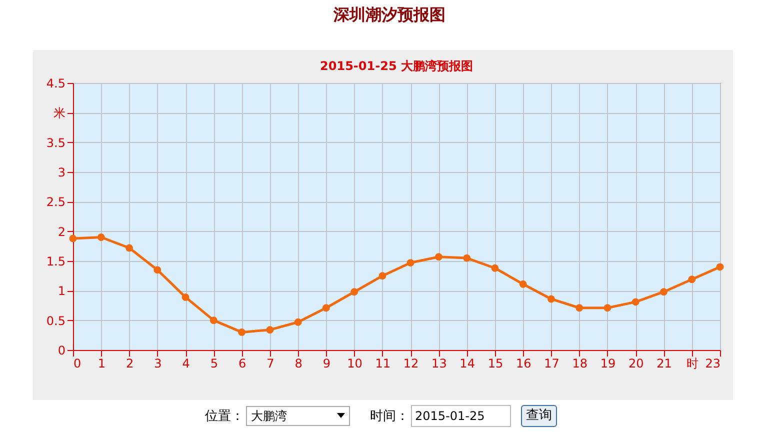 Image resolution: width=779 pixels, height=440 pixels. Describe the element at coordinates (242, 363) in the screenshot. I see `x-tick-label: 6` at that location.